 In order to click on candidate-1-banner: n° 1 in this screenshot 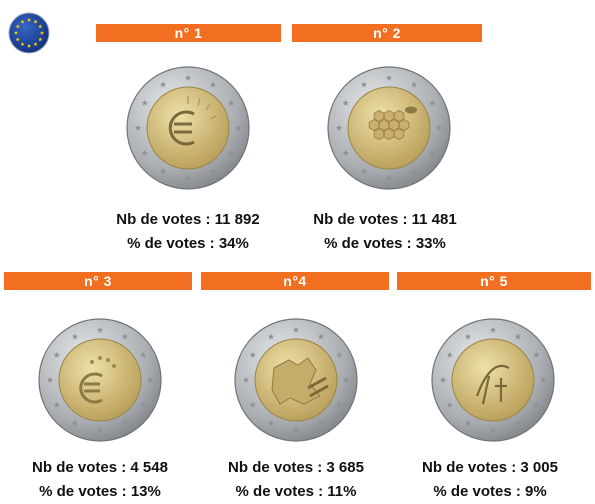, I will do `click(188, 33)`.